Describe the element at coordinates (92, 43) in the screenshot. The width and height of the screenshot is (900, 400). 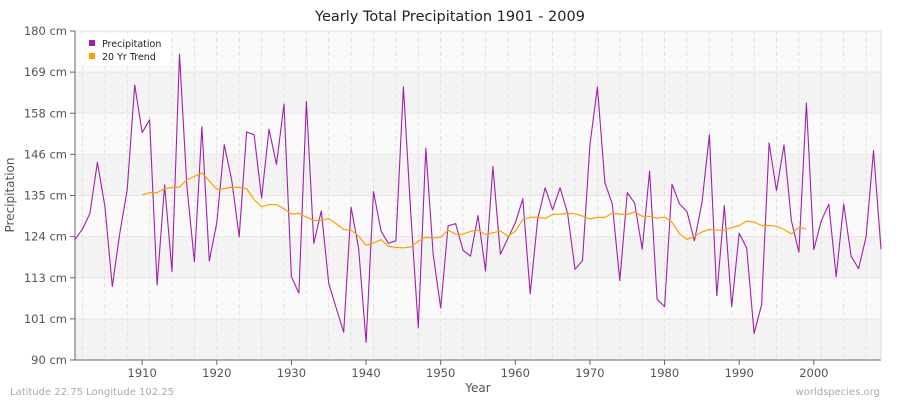
I see `legend-swatch-precipitation` at that location.